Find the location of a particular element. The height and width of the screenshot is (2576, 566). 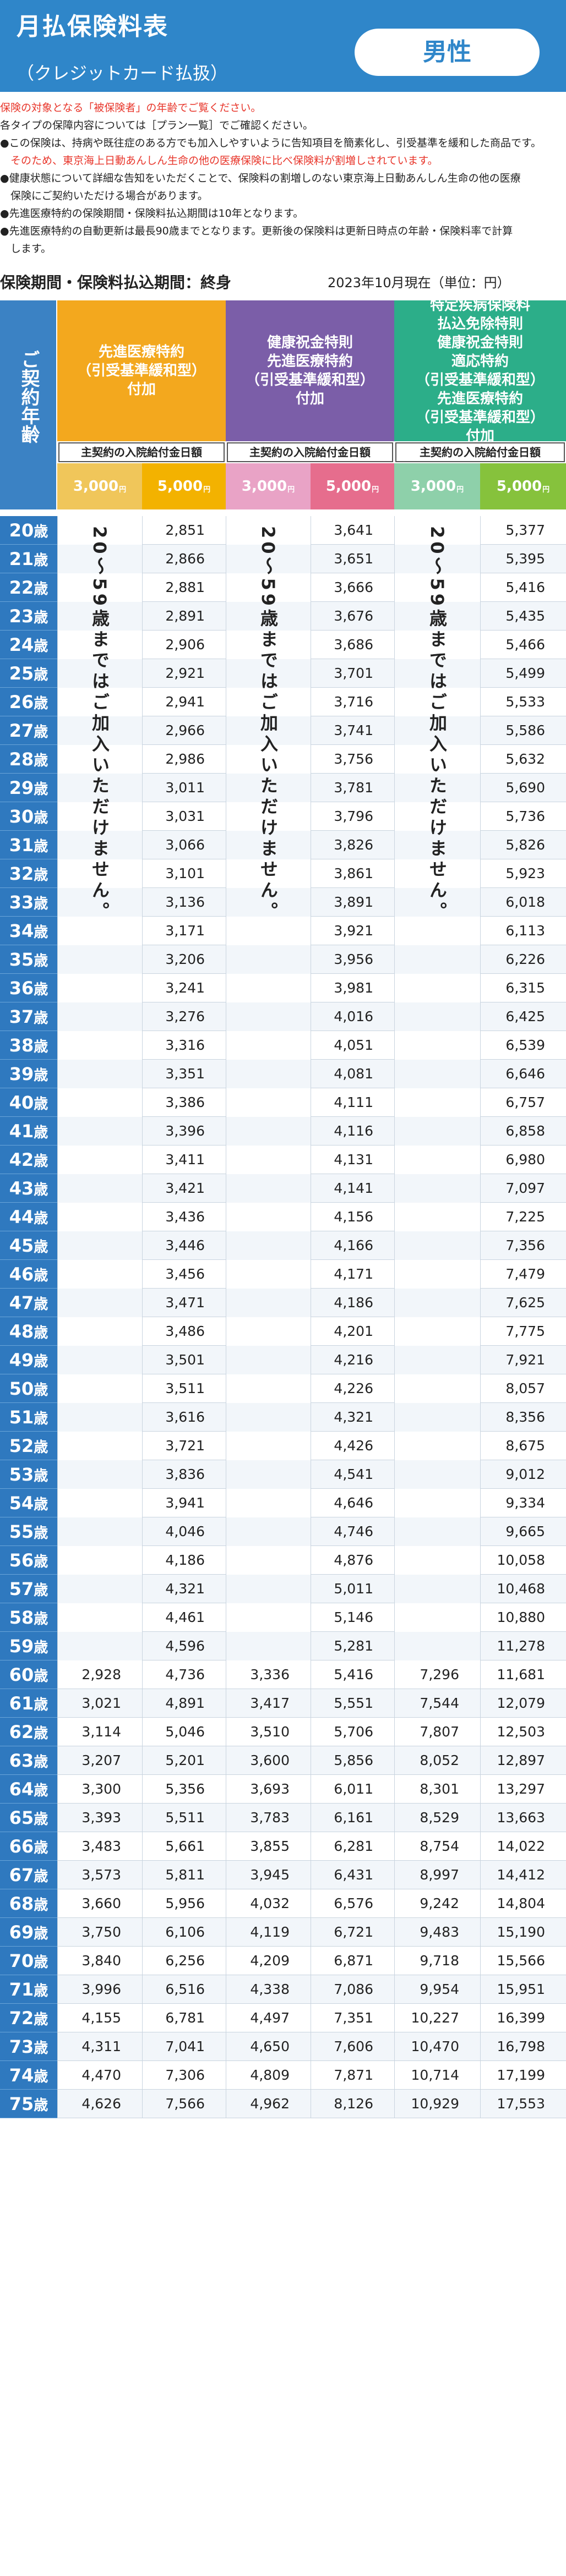

table-row: 57歳 4,321 5,011 10,468 is located at coordinates (283, 1589).